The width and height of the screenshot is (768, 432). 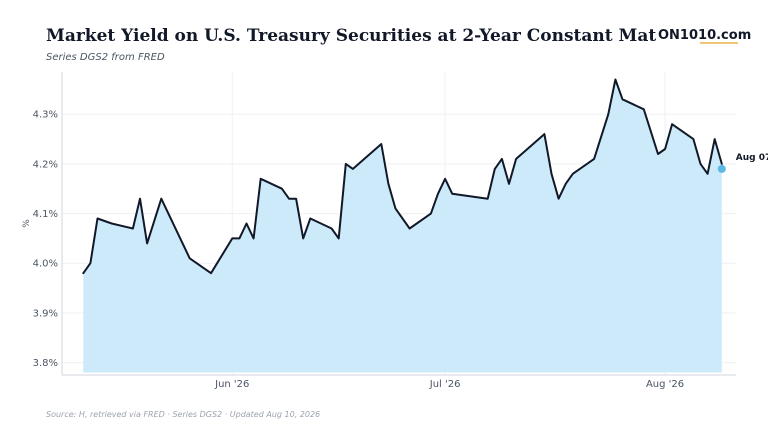 What do you see at coordinates (105, 57) in the screenshot?
I see `chart-subtitle: Series DGS2 from FRED` at bounding box center [105, 57].